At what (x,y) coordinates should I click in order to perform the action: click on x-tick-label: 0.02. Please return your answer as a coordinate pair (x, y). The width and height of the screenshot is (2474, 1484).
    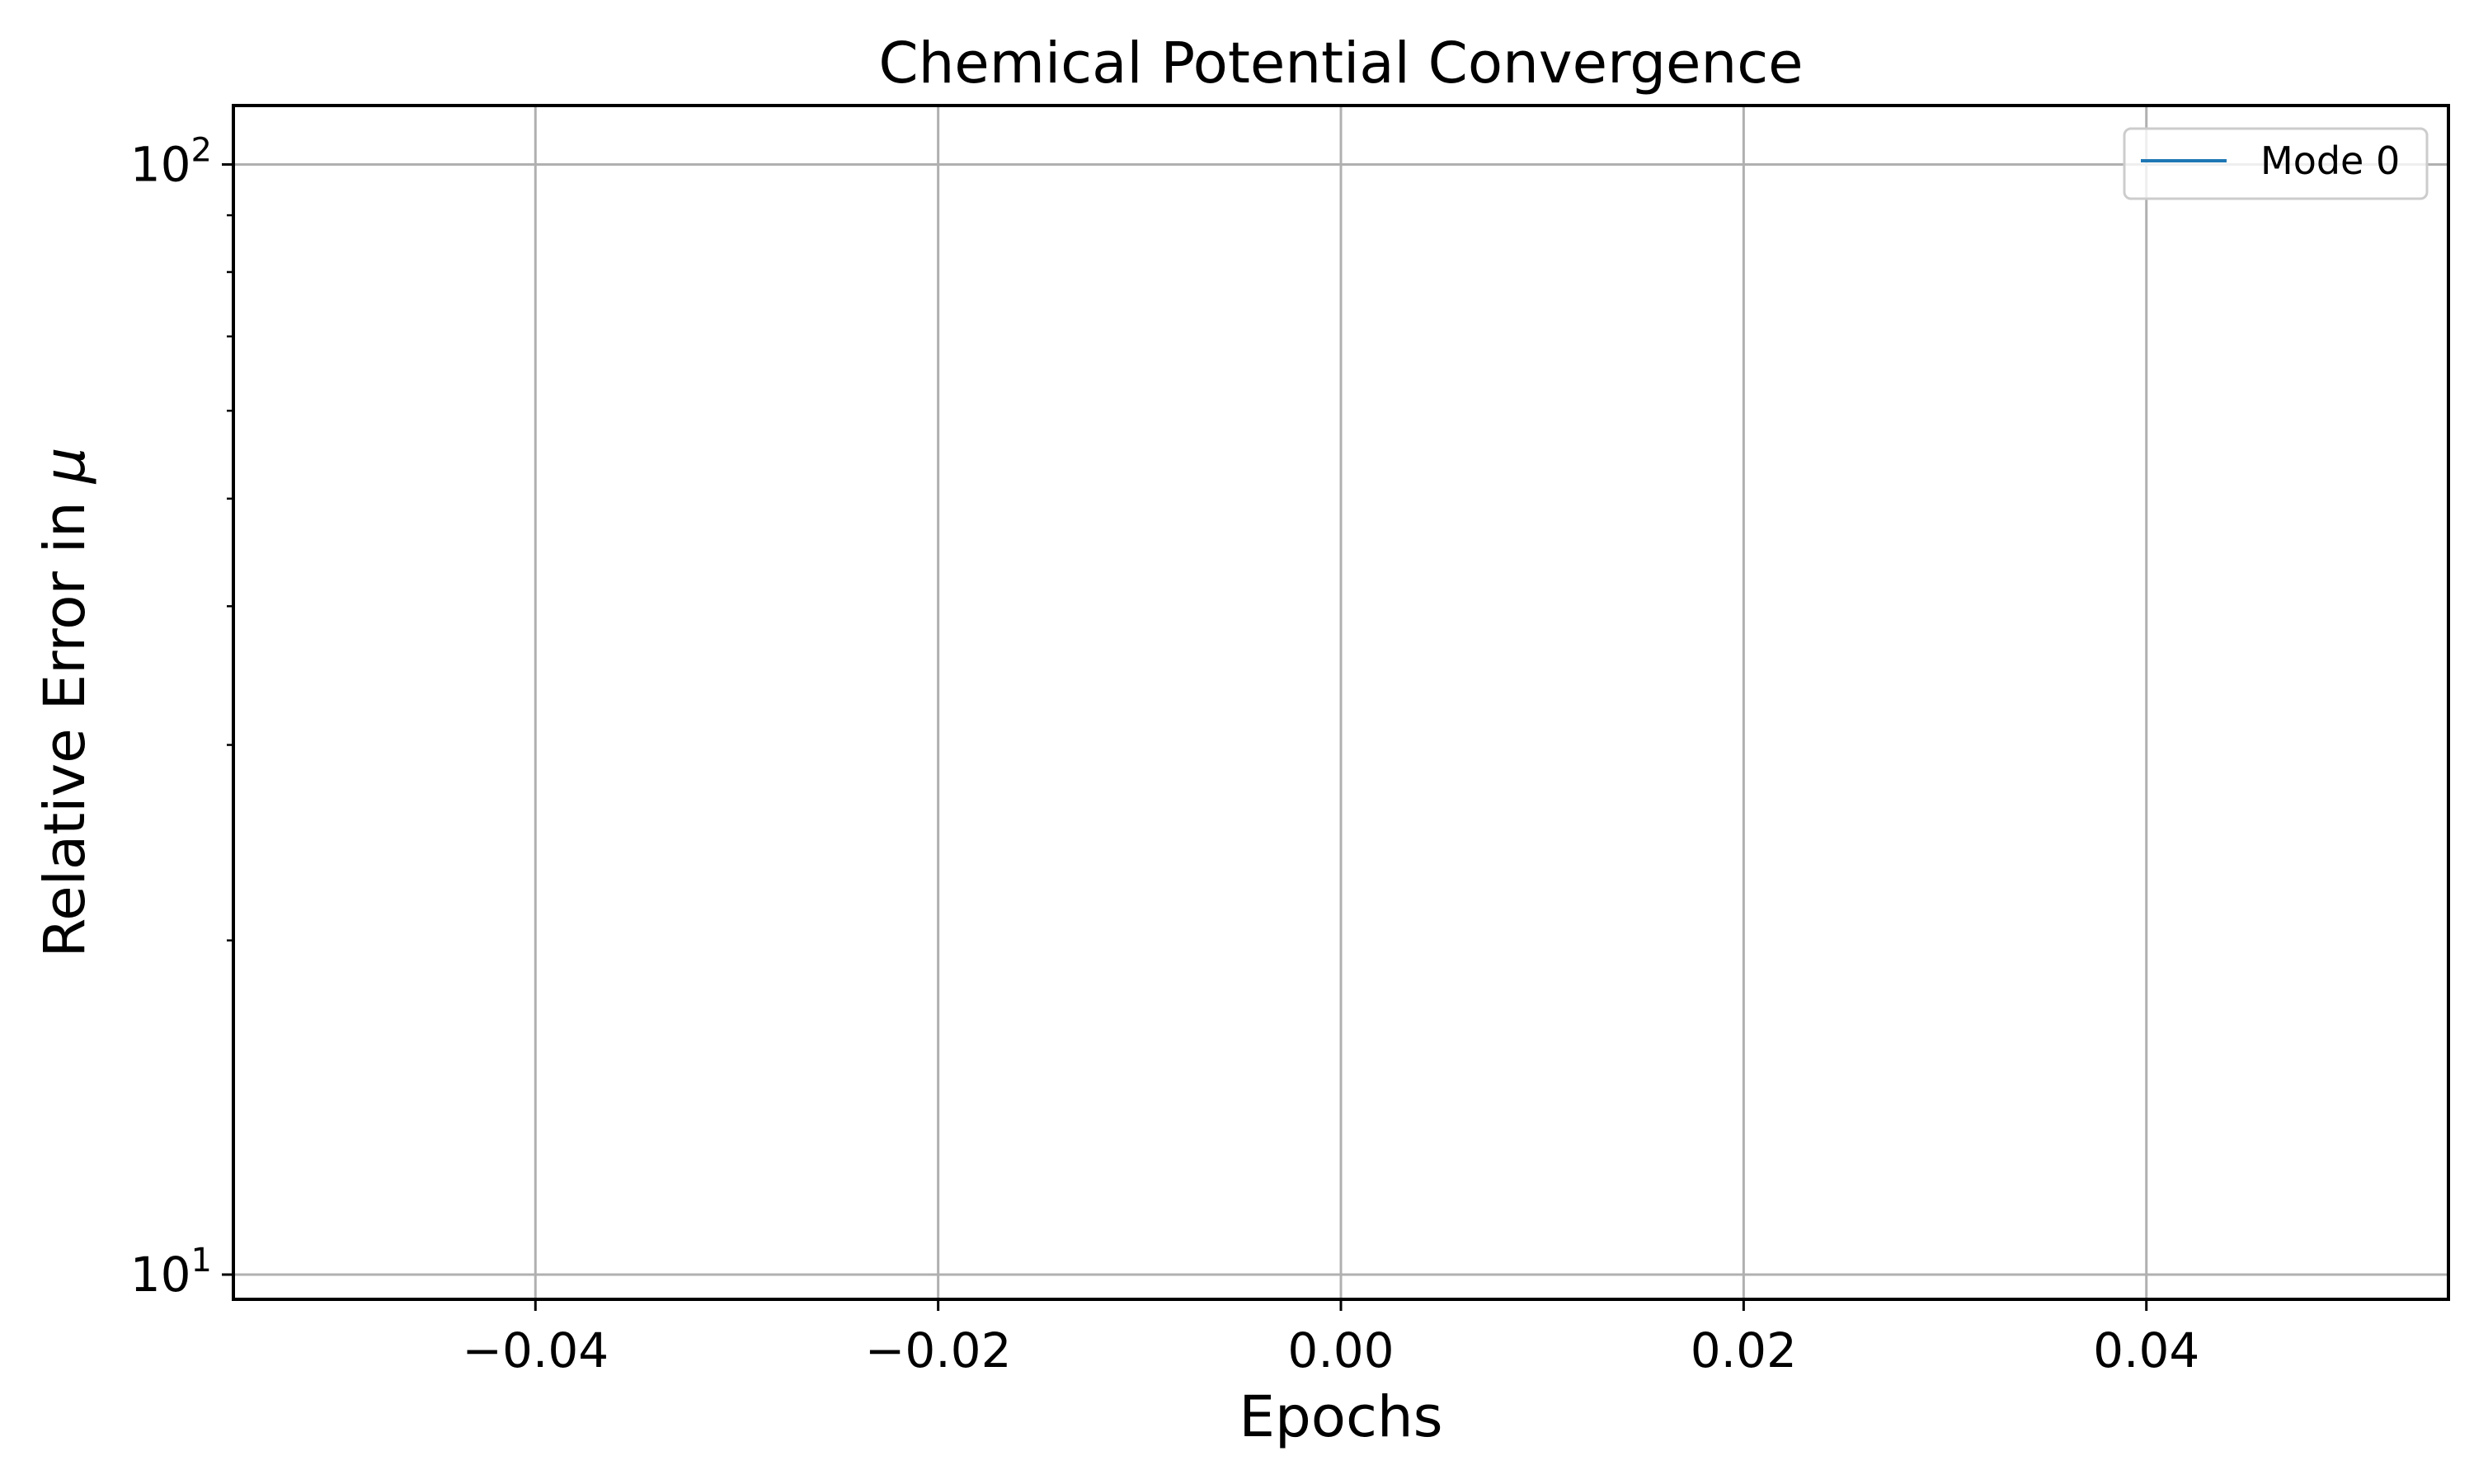
    Looking at the image, I should click on (1744, 1350).